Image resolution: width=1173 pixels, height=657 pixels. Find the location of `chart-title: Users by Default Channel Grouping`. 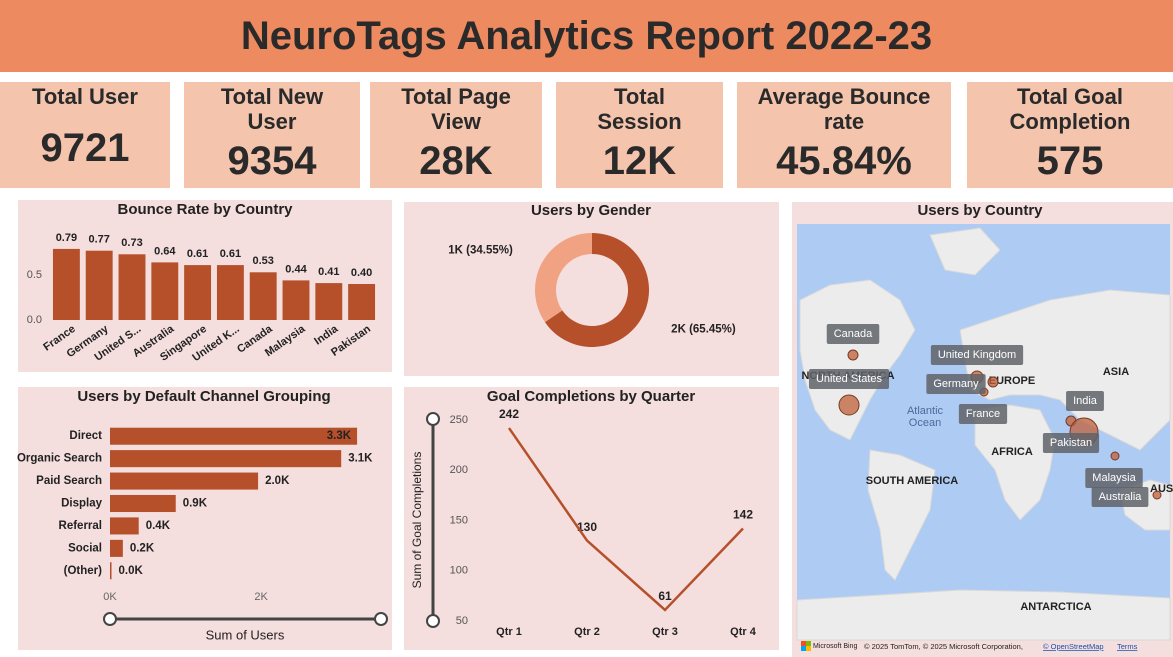

chart-title: Users by Default Channel Grouping is located at coordinates (203, 396).